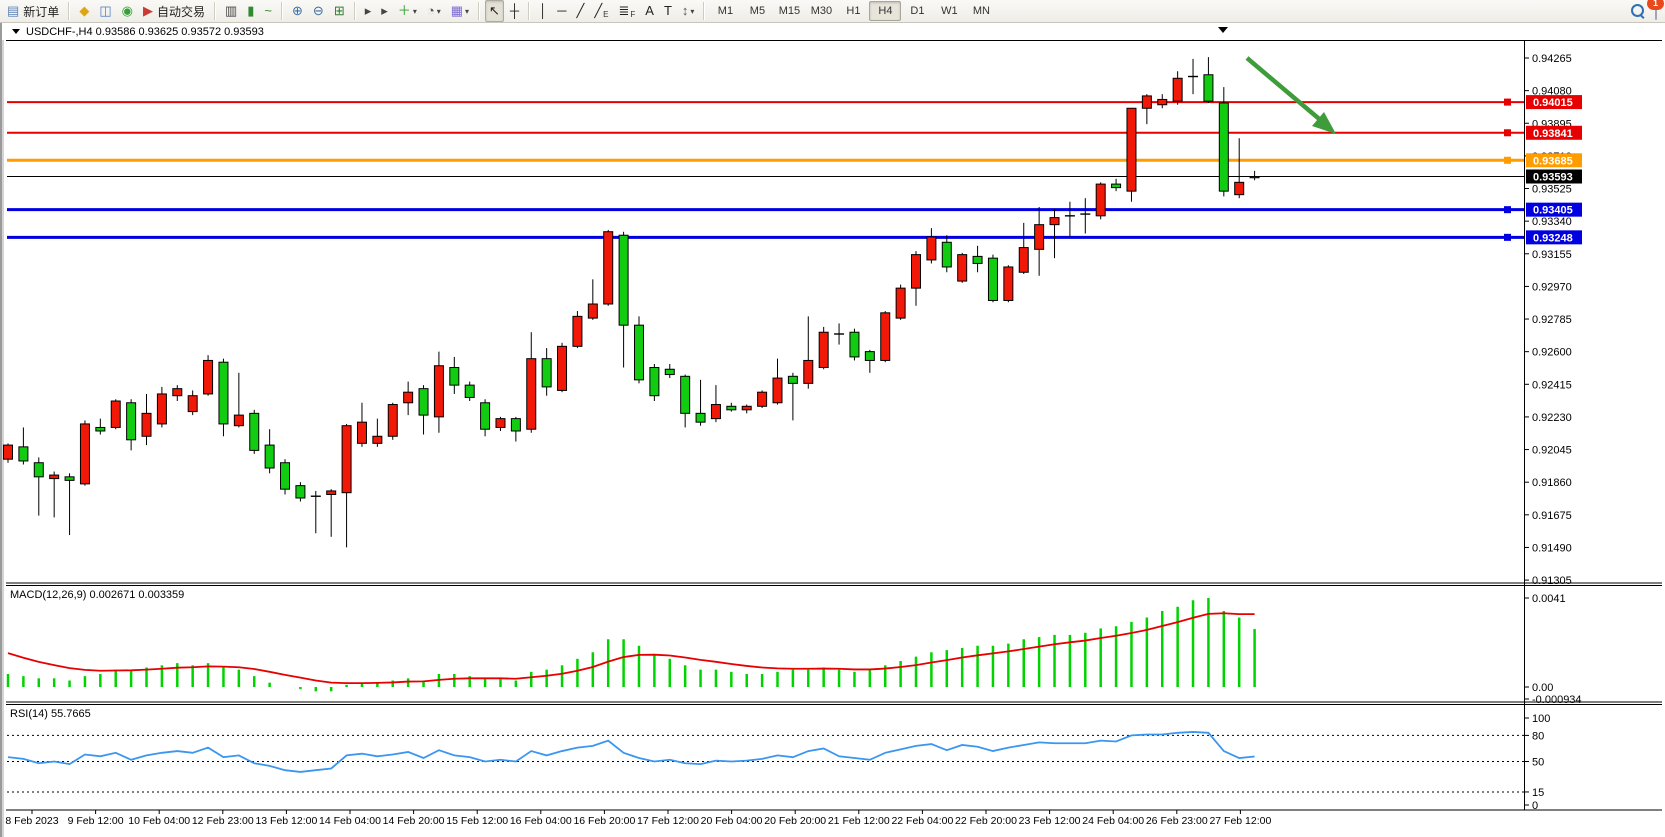 The width and height of the screenshot is (1665, 837). I want to click on fibonacci-icon: ≣, so click(624, 10).